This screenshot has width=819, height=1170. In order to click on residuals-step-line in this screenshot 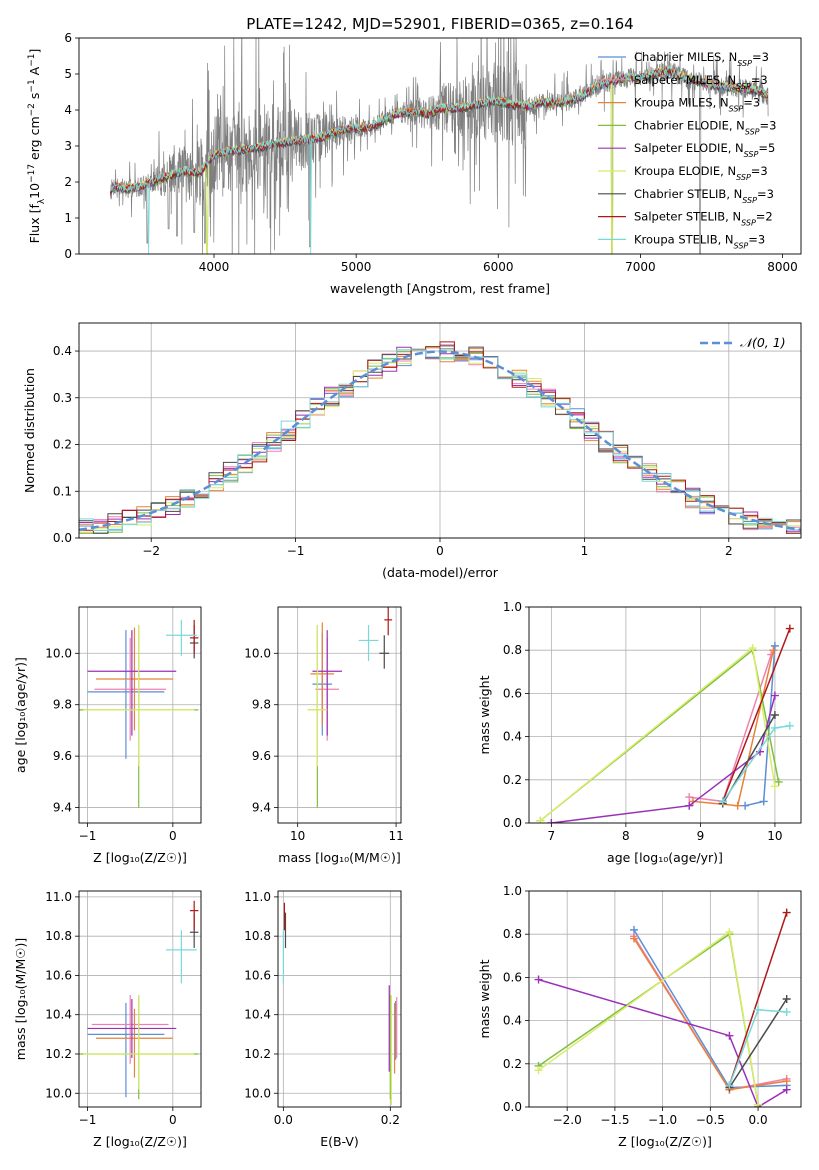, I will do `click(440, 441)`.